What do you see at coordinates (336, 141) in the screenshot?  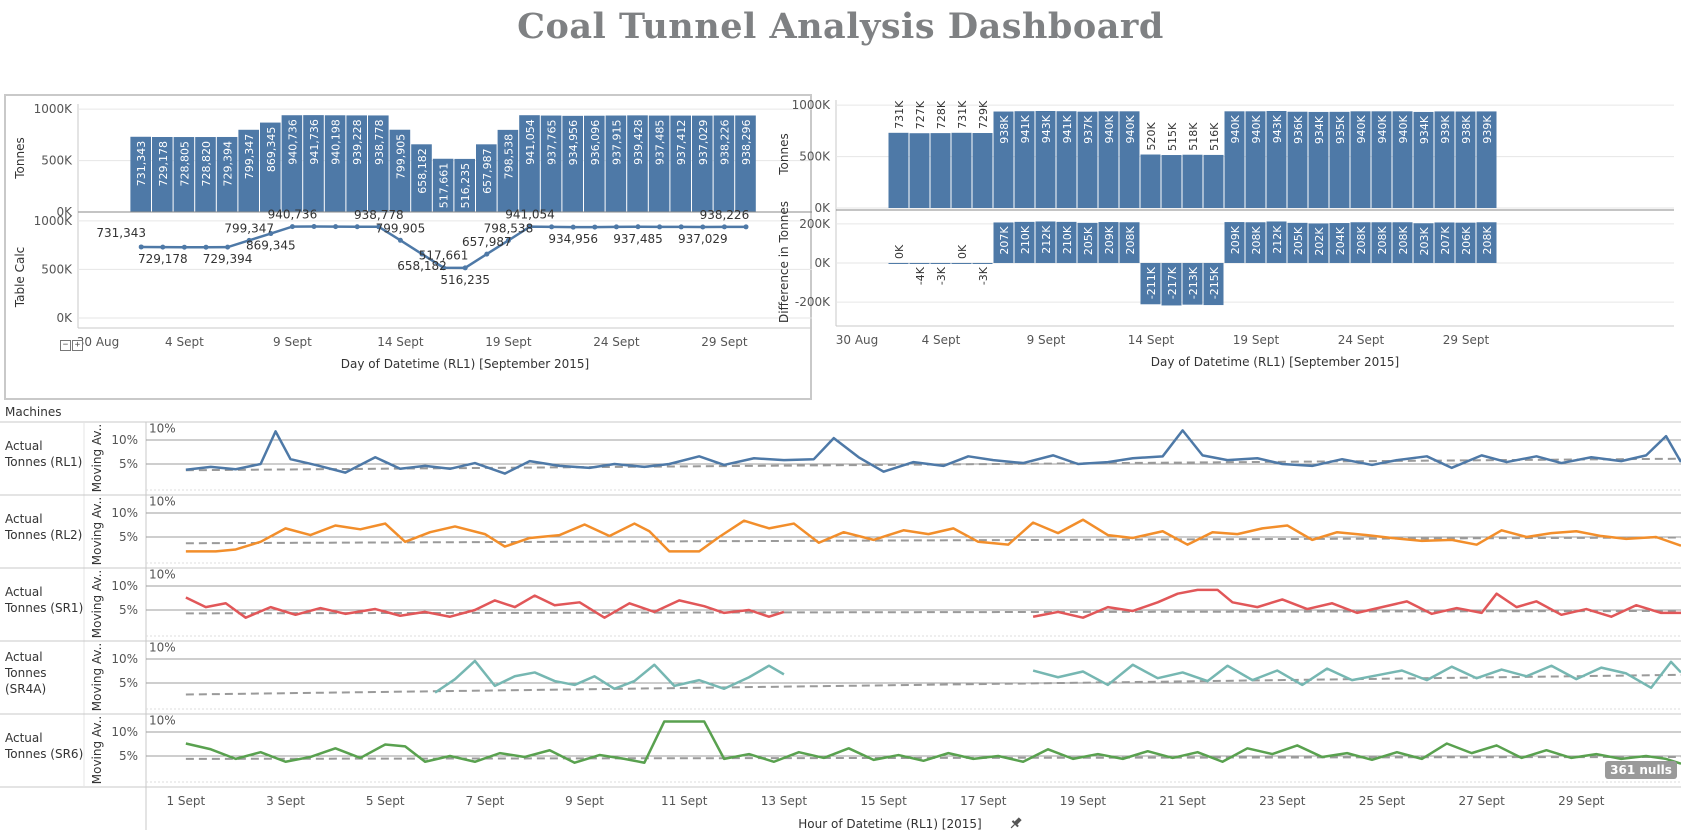 I see `bar-value-label: 940,198` at bounding box center [336, 141].